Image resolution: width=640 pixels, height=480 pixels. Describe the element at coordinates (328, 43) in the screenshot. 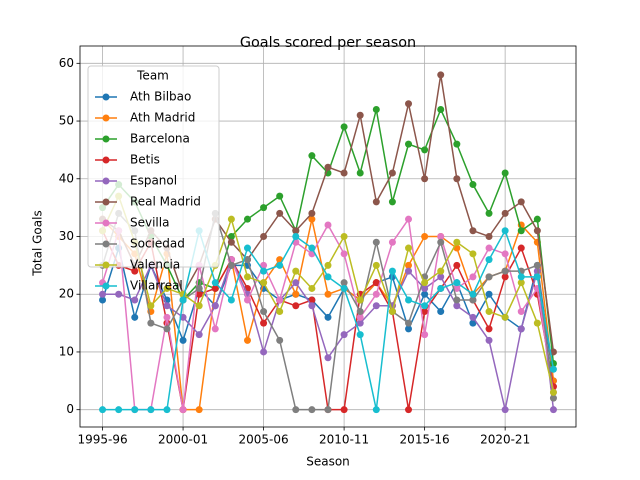

I see `chart-title: Goals scored per season` at that location.